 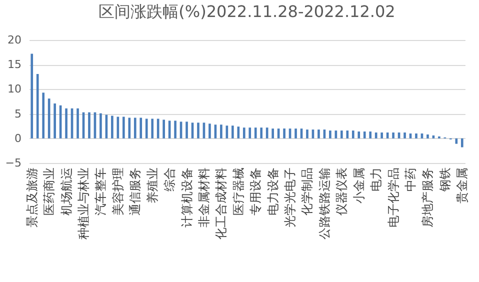 I want to click on y-tick-label: 10, so click(x=15, y=89).